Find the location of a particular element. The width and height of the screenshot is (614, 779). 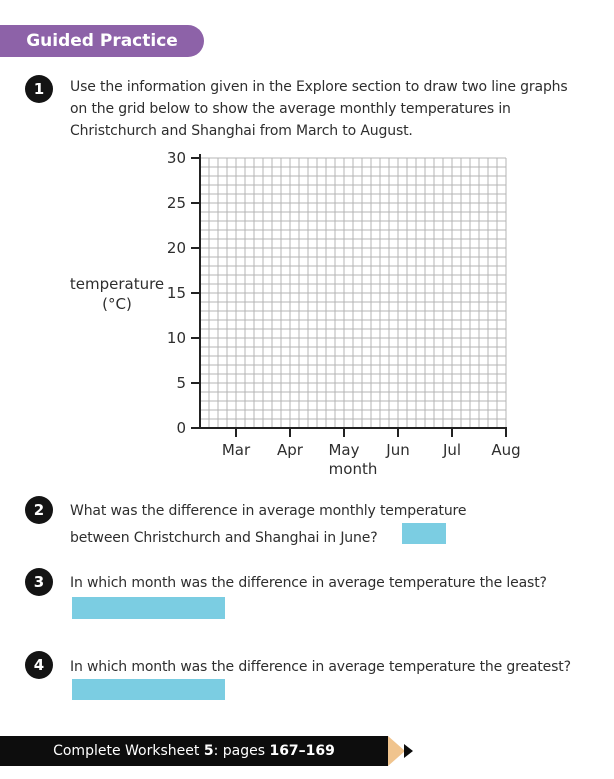

section-header-badge: Guided Practice is located at coordinates (102, 41).